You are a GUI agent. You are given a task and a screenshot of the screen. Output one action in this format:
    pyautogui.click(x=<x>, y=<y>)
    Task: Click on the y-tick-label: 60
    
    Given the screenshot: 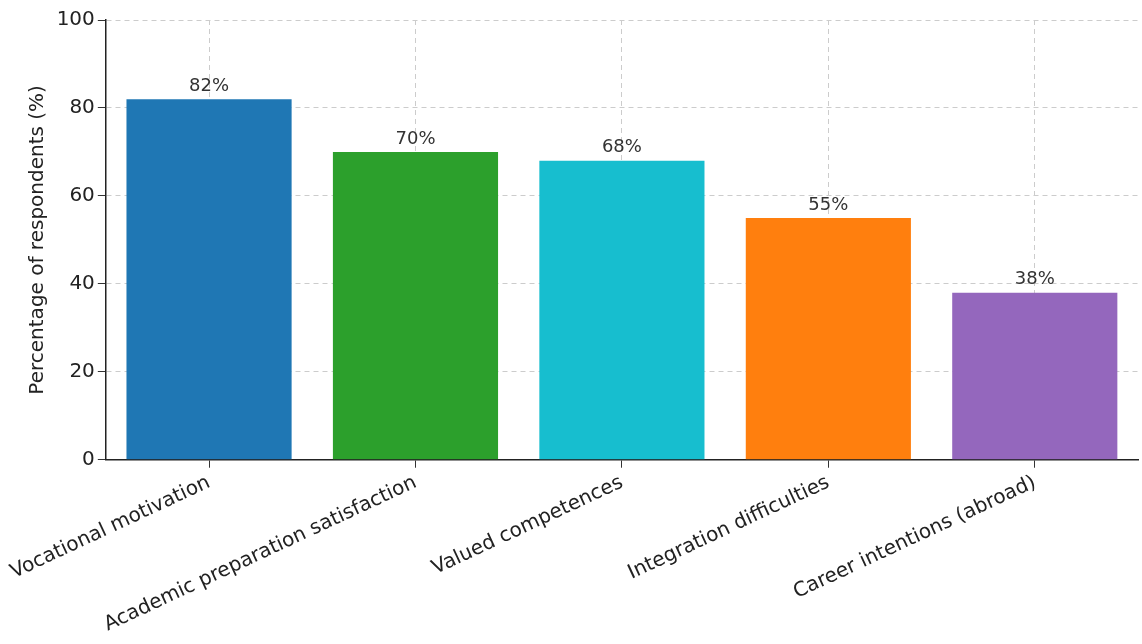 What is the action you would take?
    pyautogui.click(x=82, y=194)
    